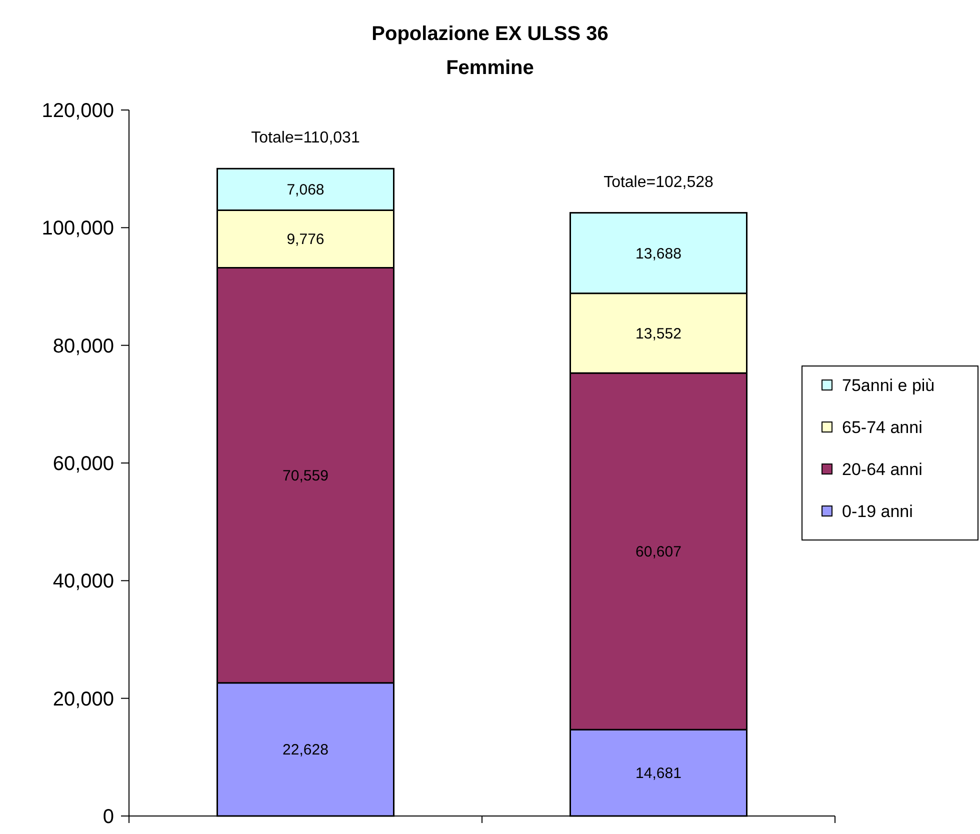 The width and height of the screenshot is (980, 834). What do you see at coordinates (659, 253) in the screenshot?
I see `data-label: 13,688` at bounding box center [659, 253].